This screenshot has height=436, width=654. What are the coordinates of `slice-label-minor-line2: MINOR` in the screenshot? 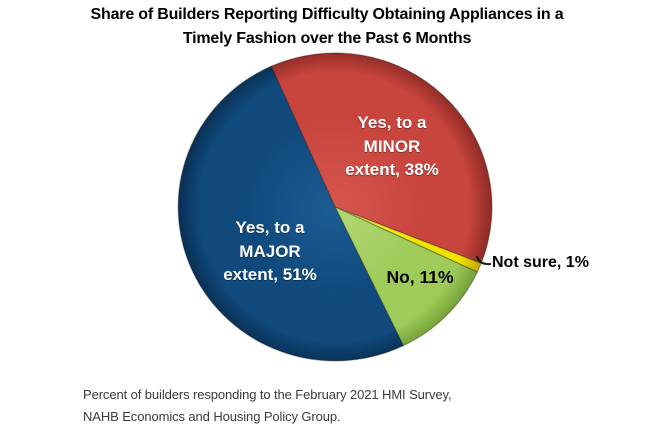 It's located at (392, 146).